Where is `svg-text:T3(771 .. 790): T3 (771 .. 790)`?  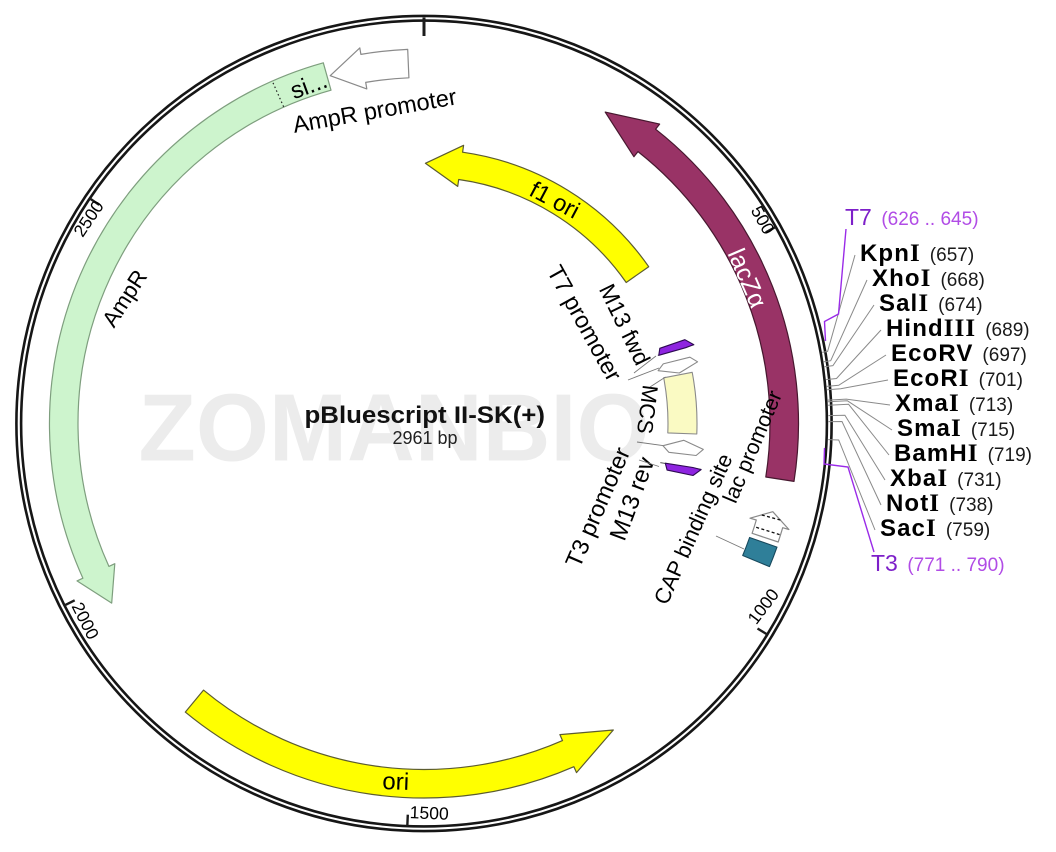 svg-text:T3(771 .. 790): T3 (771 .. 790) is located at coordinates (938, 563).